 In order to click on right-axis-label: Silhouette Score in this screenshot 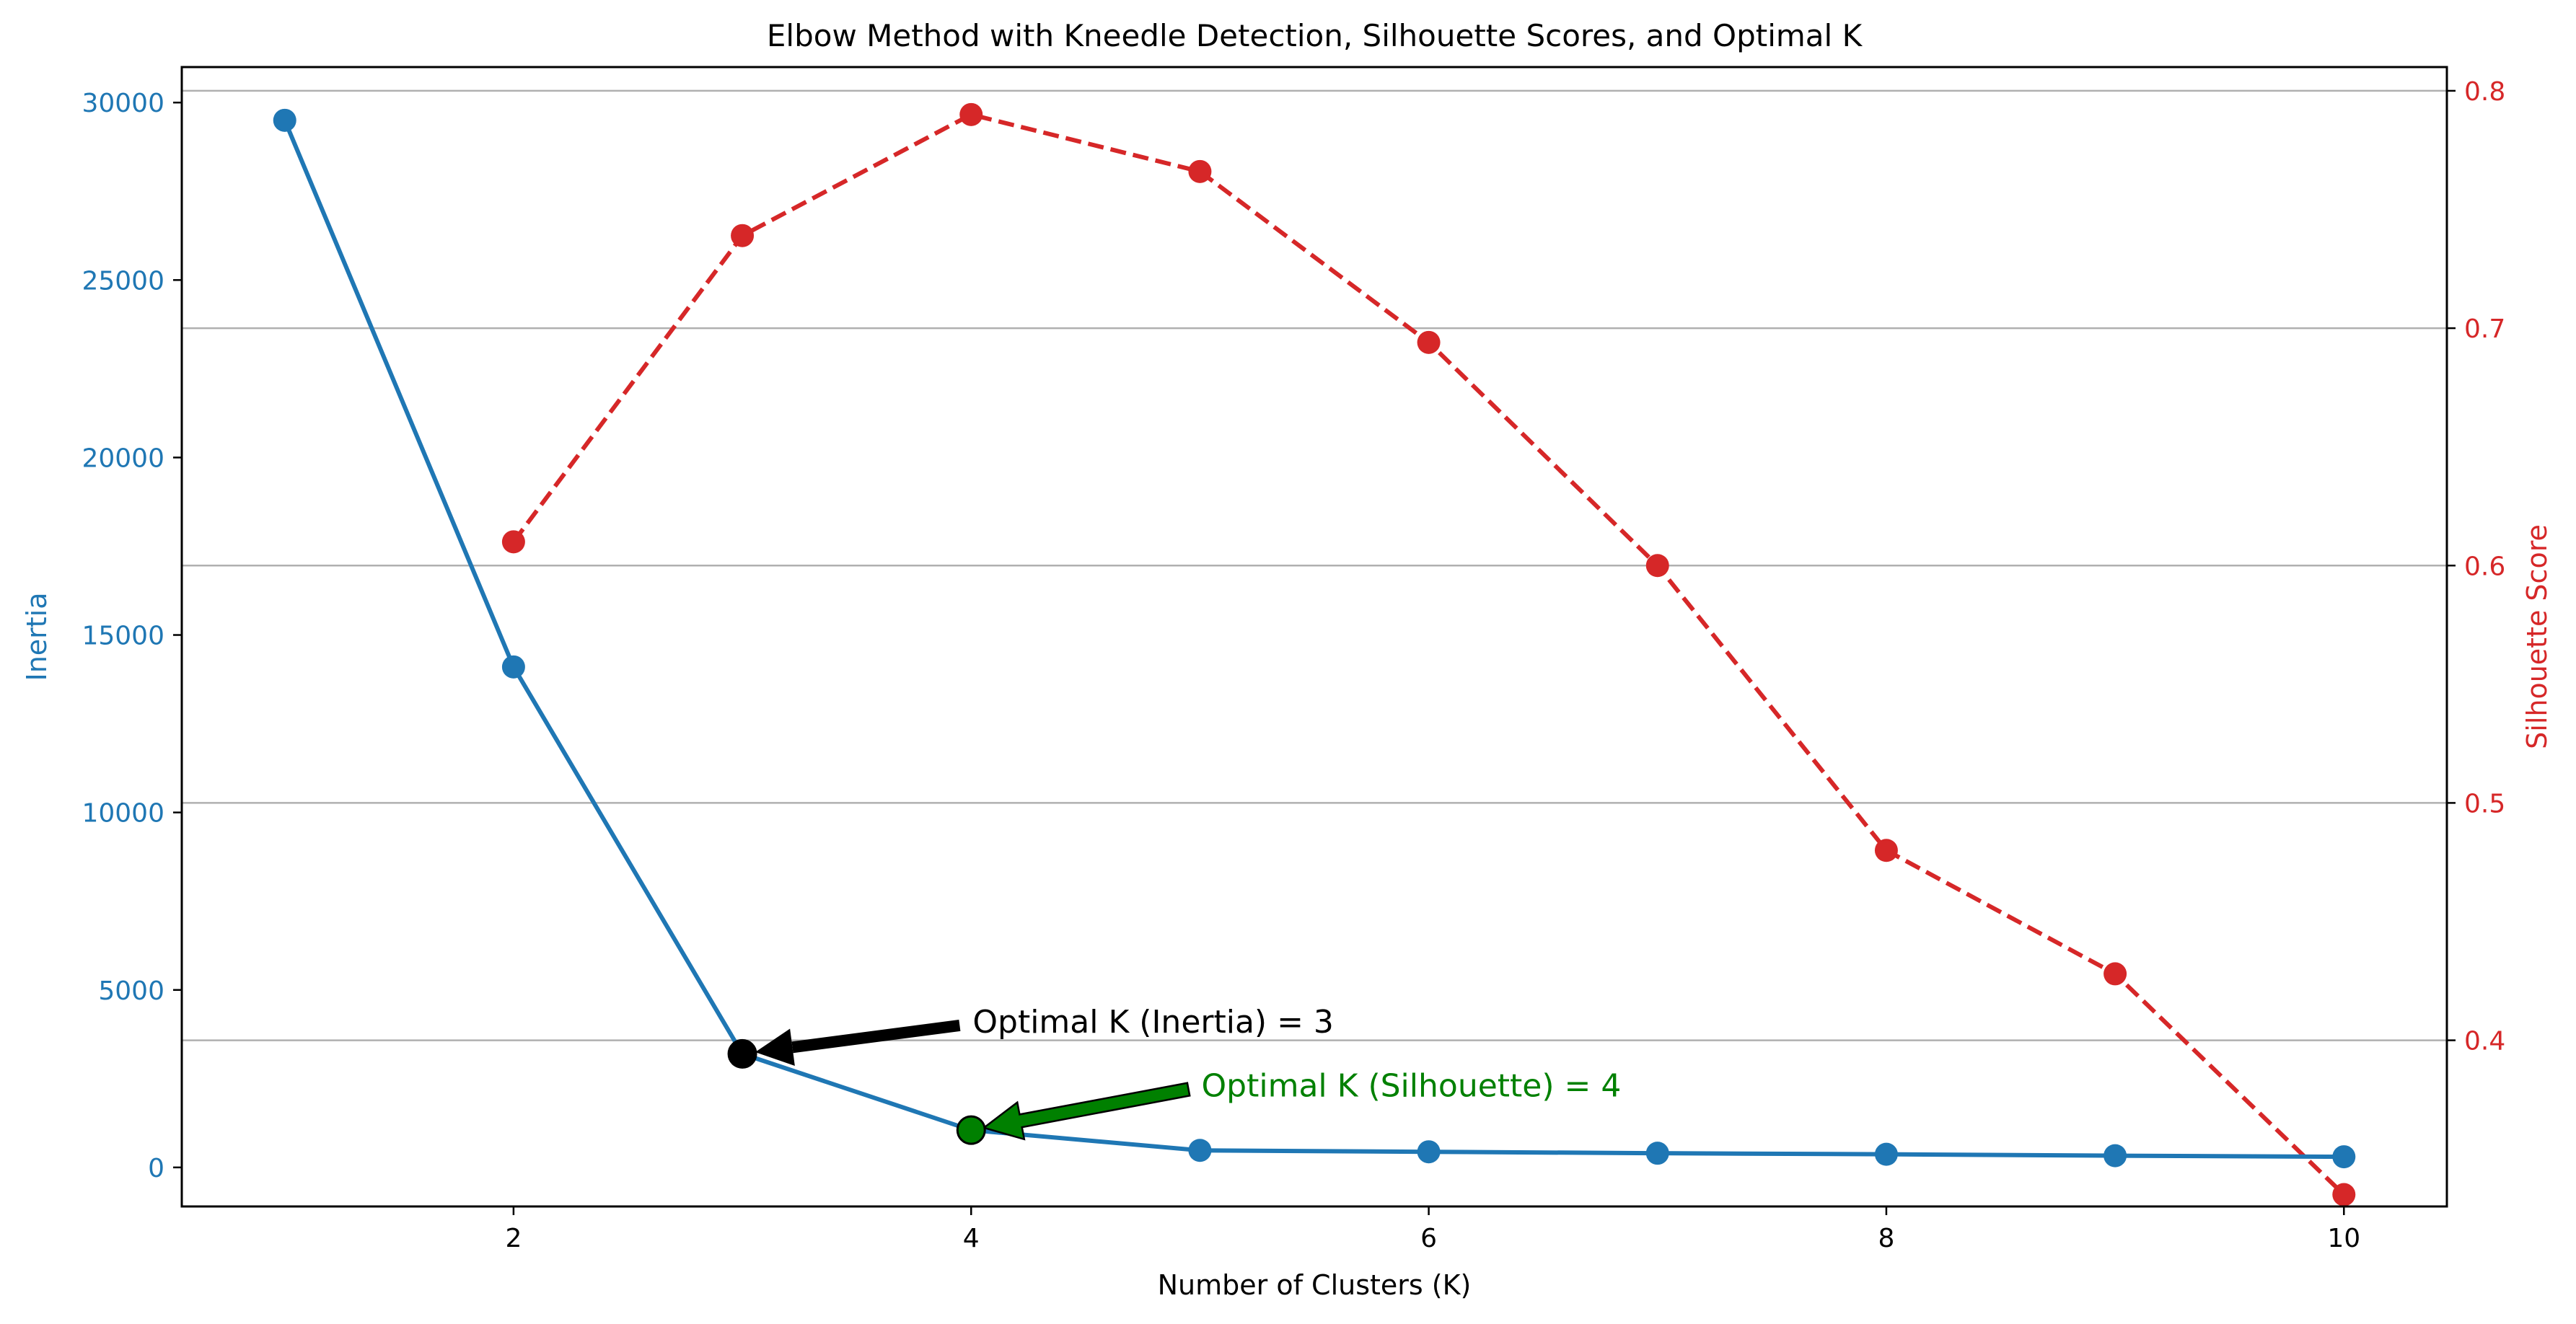, I will do `click(2537, 637)`.